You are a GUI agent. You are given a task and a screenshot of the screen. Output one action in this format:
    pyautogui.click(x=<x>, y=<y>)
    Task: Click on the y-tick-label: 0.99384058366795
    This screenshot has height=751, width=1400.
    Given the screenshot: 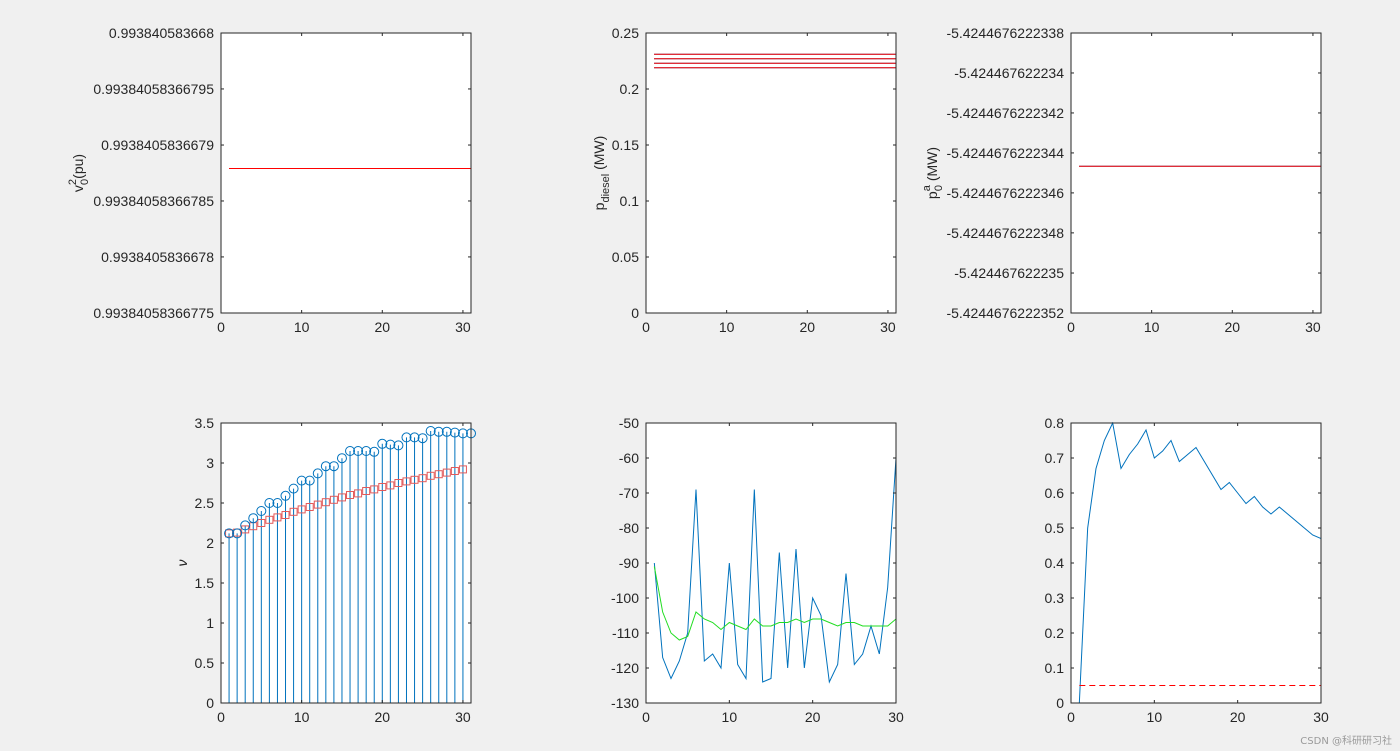 What is the action you would take?
    pyautogui.click(x=153, y=89)
    